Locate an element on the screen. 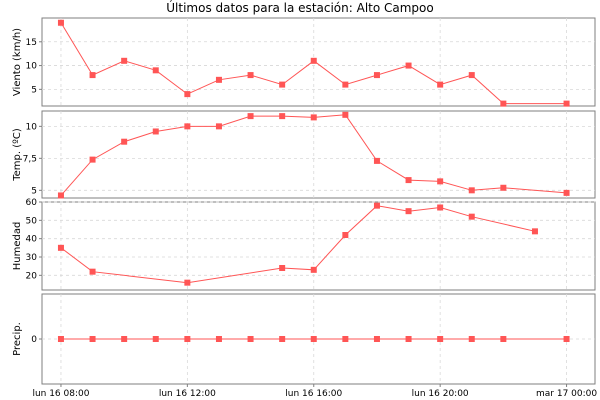 This screenshot has height=400, width=600. x-tick-label: lun 16 20:00 is located at coordinates (440, 394).